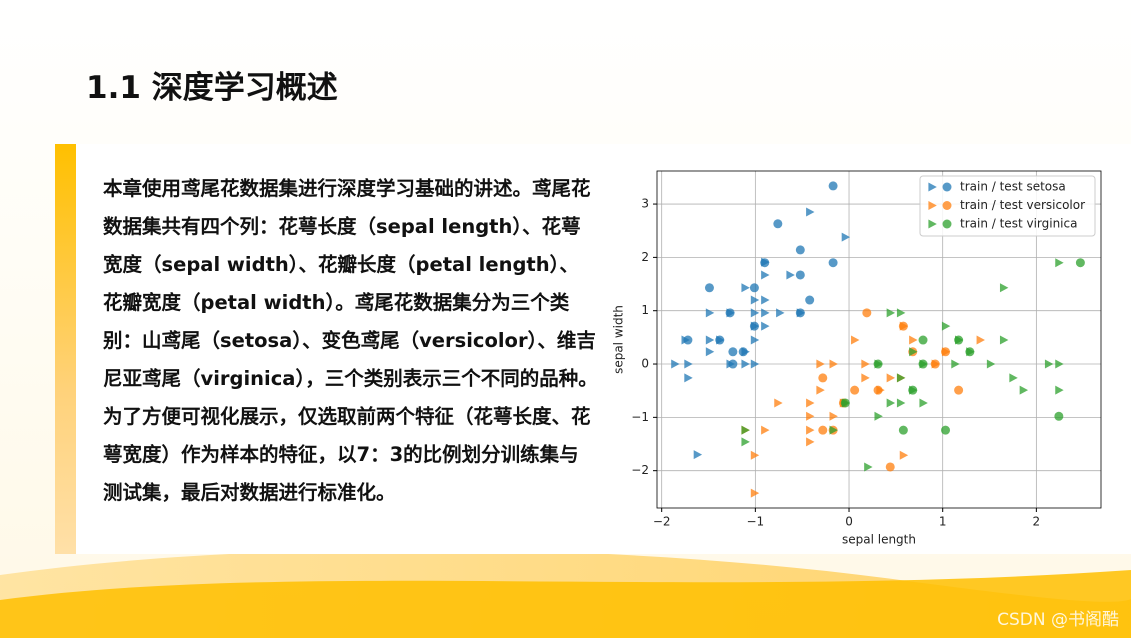 The image size is (1131, 638). I want to click on legend-box, so click(1007, 206).